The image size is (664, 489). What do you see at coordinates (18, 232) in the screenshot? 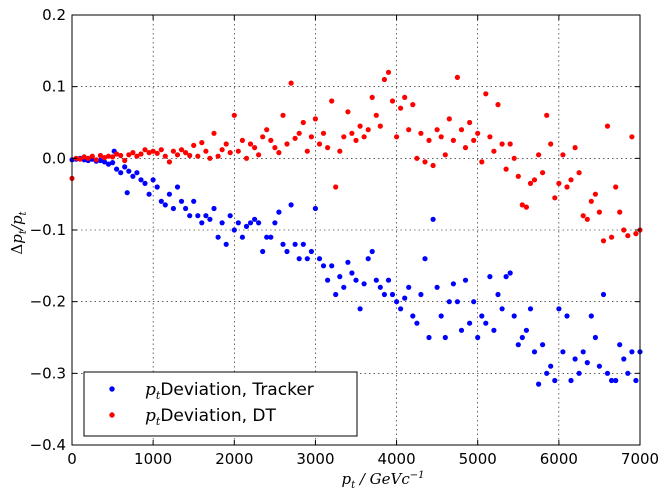
I see `y-axis-label: Δpt/pt` at bounding box center [18, 232].